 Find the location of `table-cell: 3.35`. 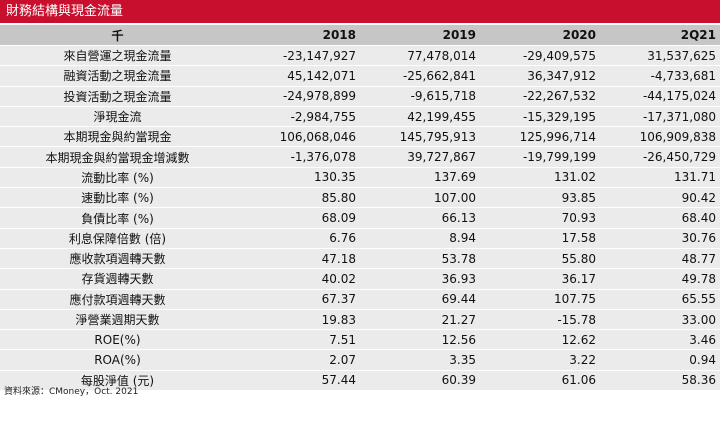

table-cell: 3.35 is located at coordinates (420, 360).